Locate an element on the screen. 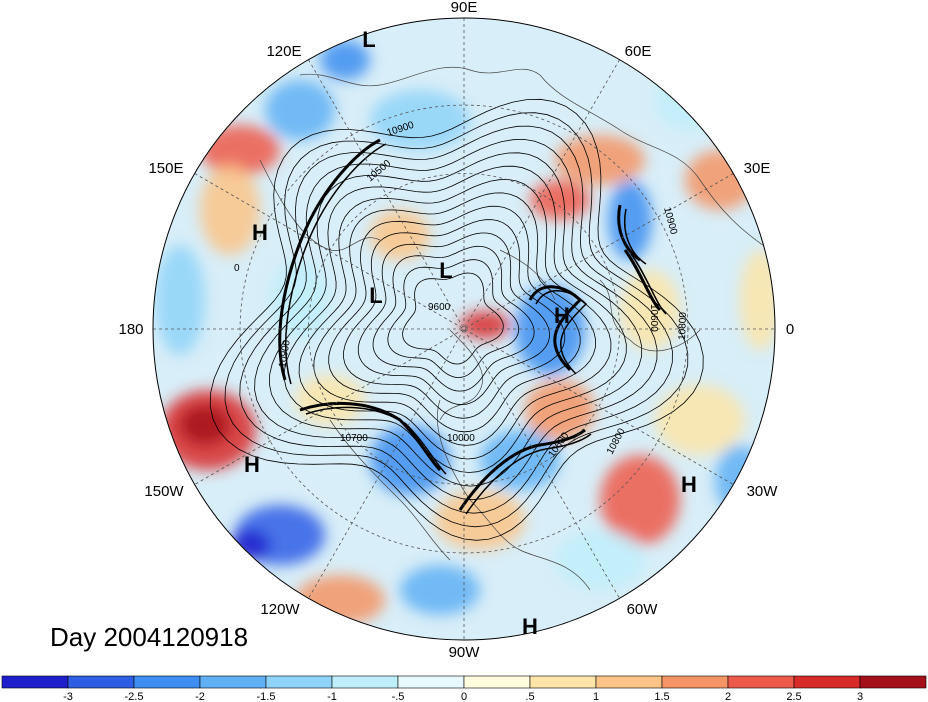 This screenshot has height=702, width=928. lon-label-120e: 120E is located at coordinates (283, 51).